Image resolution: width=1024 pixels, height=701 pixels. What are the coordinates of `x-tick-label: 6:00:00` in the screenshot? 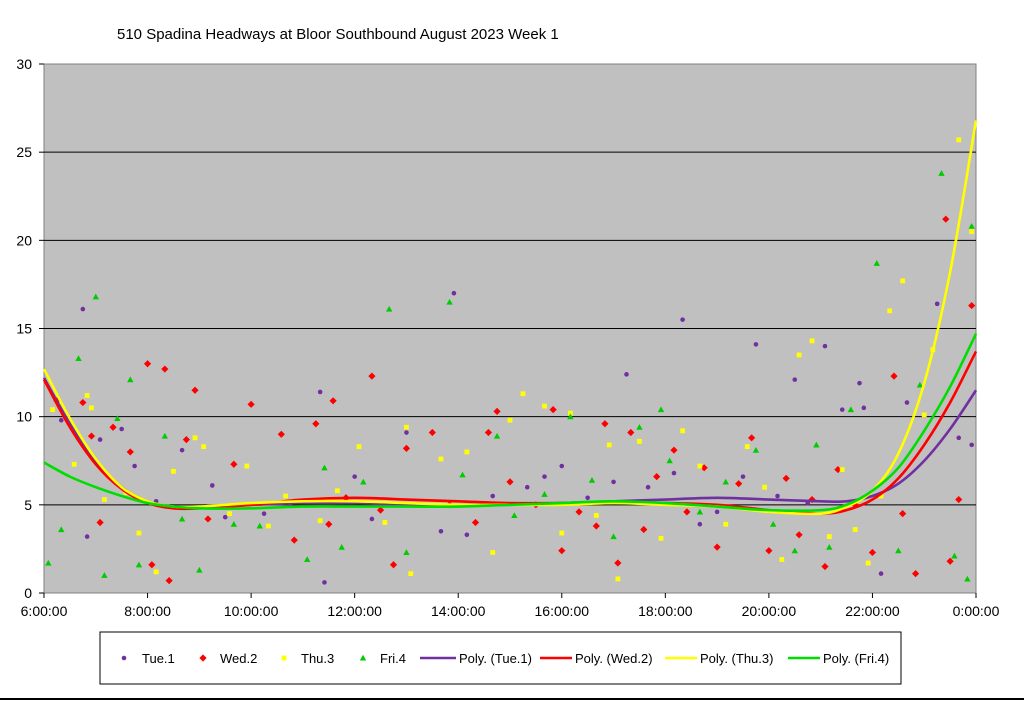 It's located at (44, 611).